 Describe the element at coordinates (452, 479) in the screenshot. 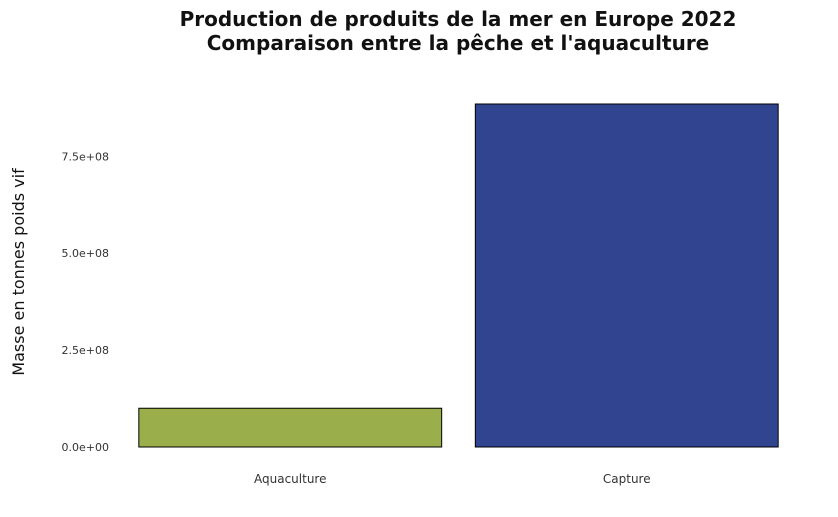

I see `x-axis-categories: Aquaculture Capture` at that location.